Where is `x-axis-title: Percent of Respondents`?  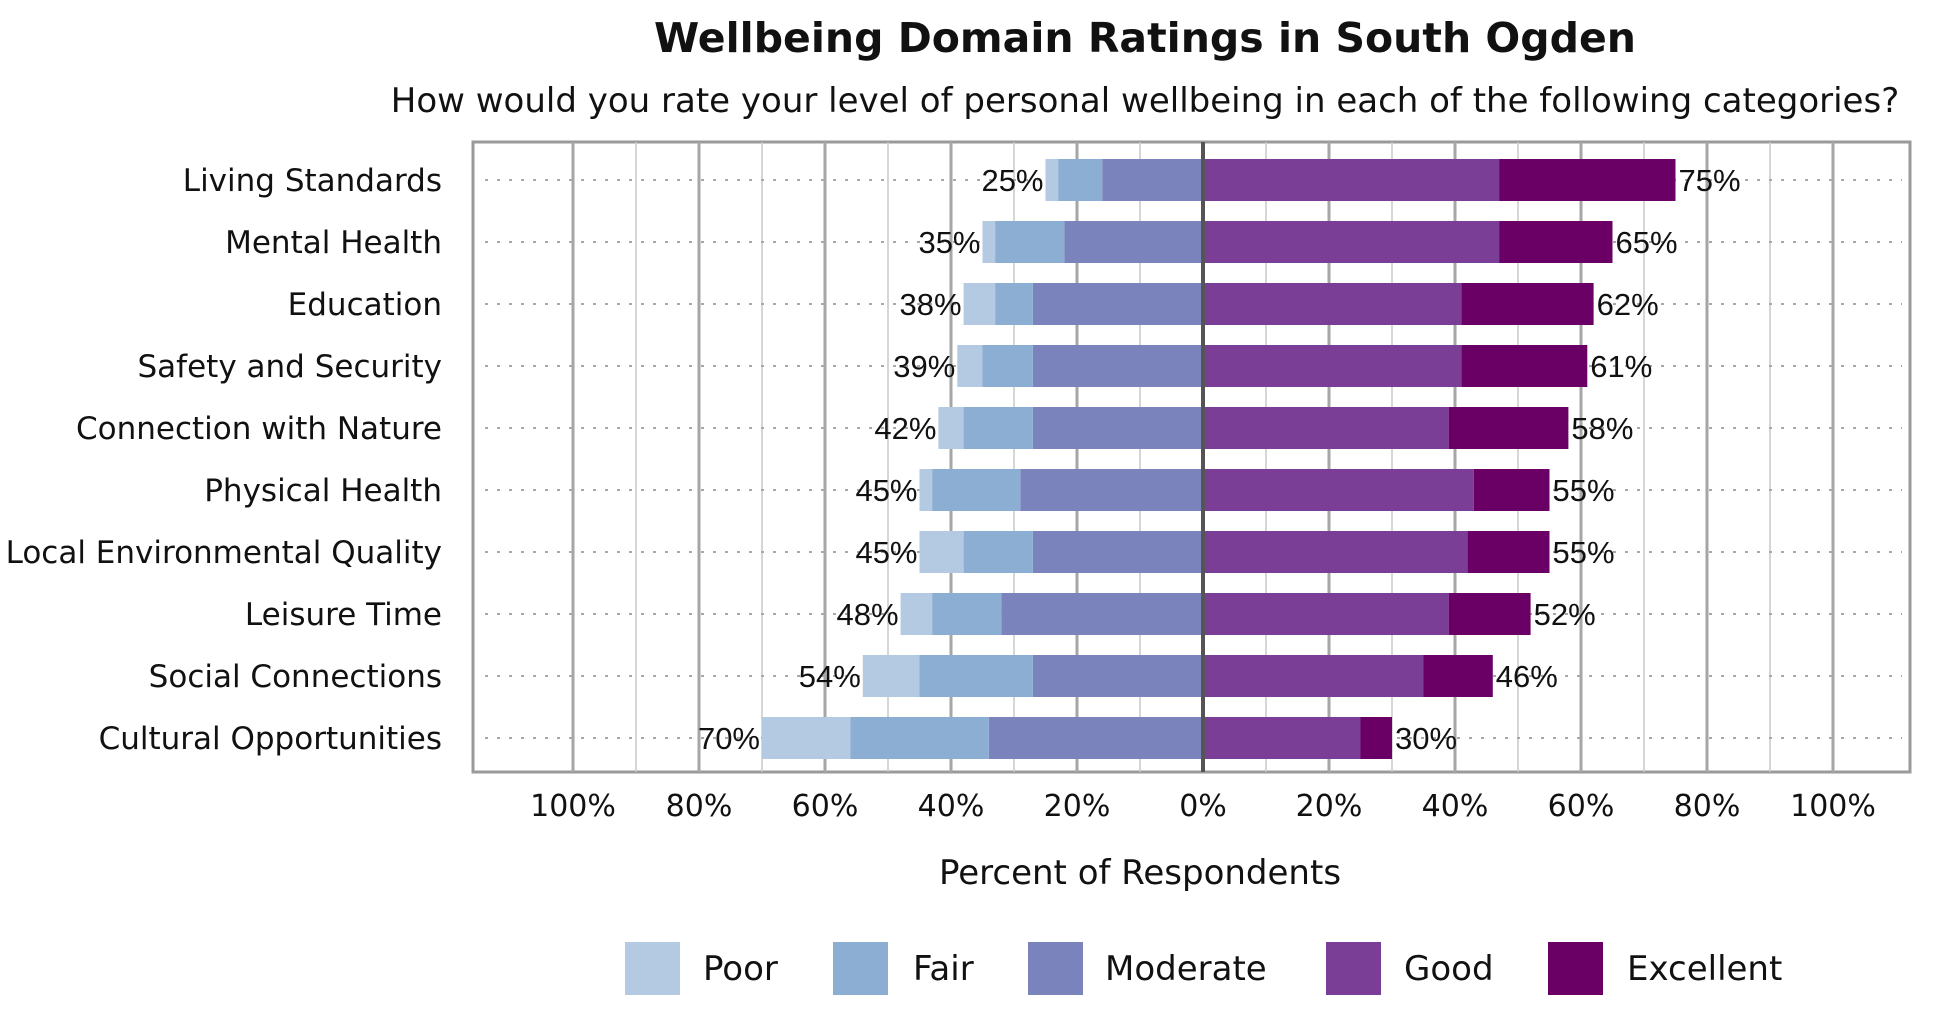 x-axis-title: Percent of Respondents is located at coordinates (1140, 873).